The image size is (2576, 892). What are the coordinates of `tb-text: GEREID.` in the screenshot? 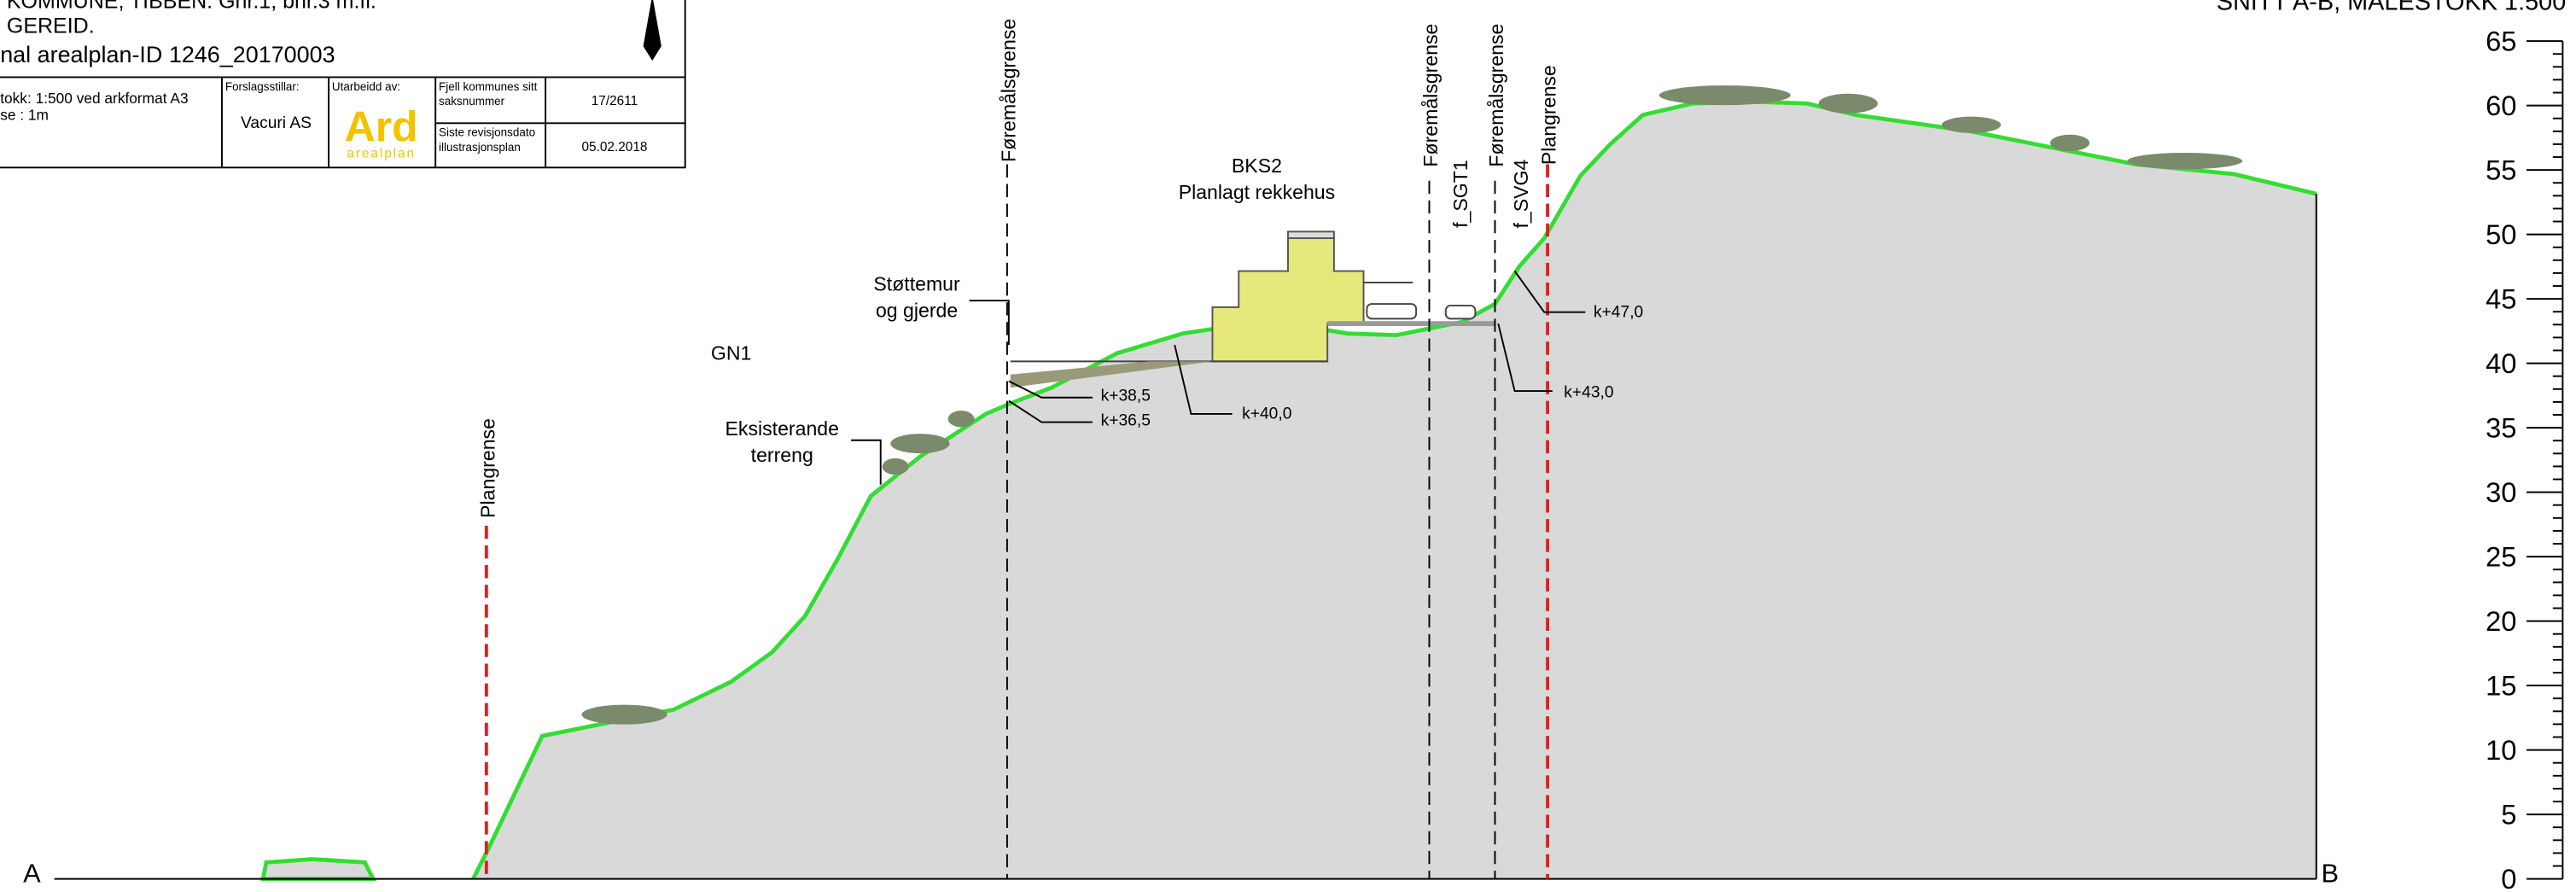 It's located at (51, 26).